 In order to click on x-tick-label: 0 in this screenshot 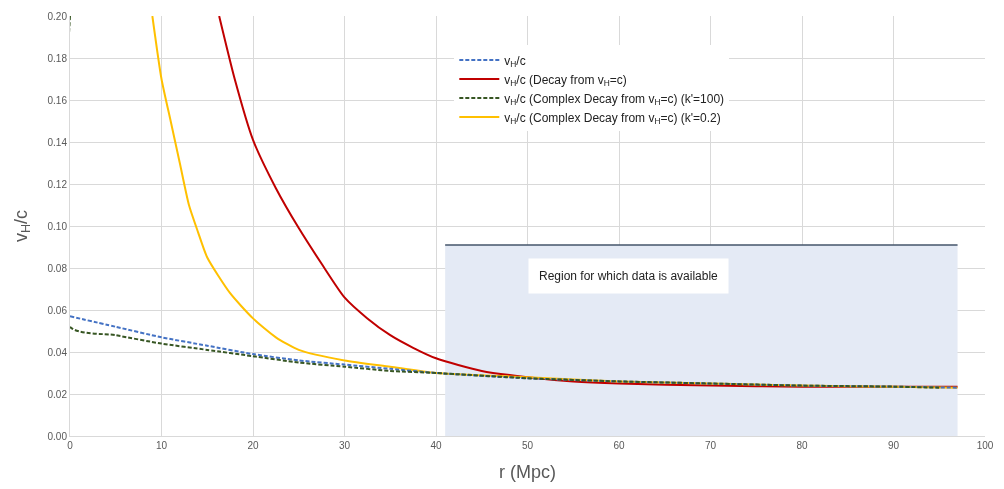, I will do `click(70, 445)`.